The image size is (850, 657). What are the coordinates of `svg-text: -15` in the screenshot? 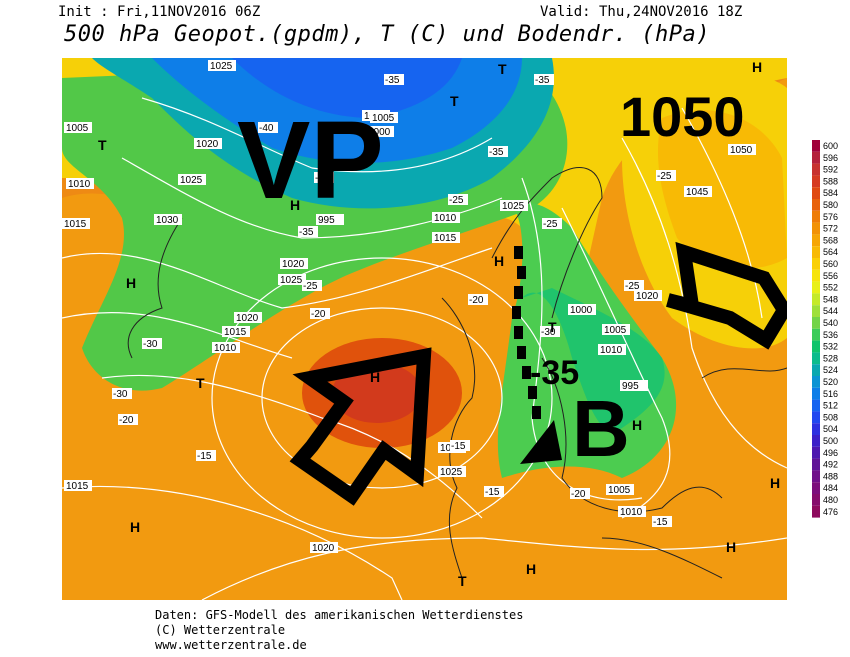 It's located at (458, 446).